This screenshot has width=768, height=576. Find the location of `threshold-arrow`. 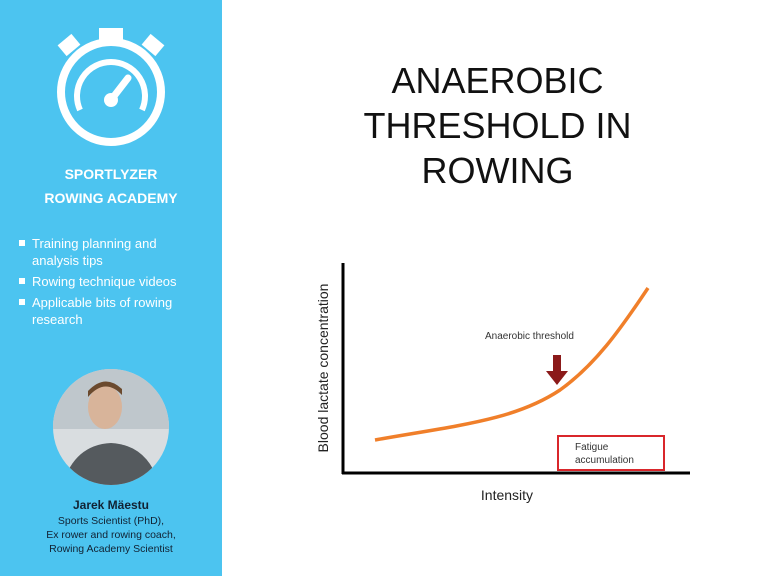

threshold-arrow is located at coordinates (557, 364).